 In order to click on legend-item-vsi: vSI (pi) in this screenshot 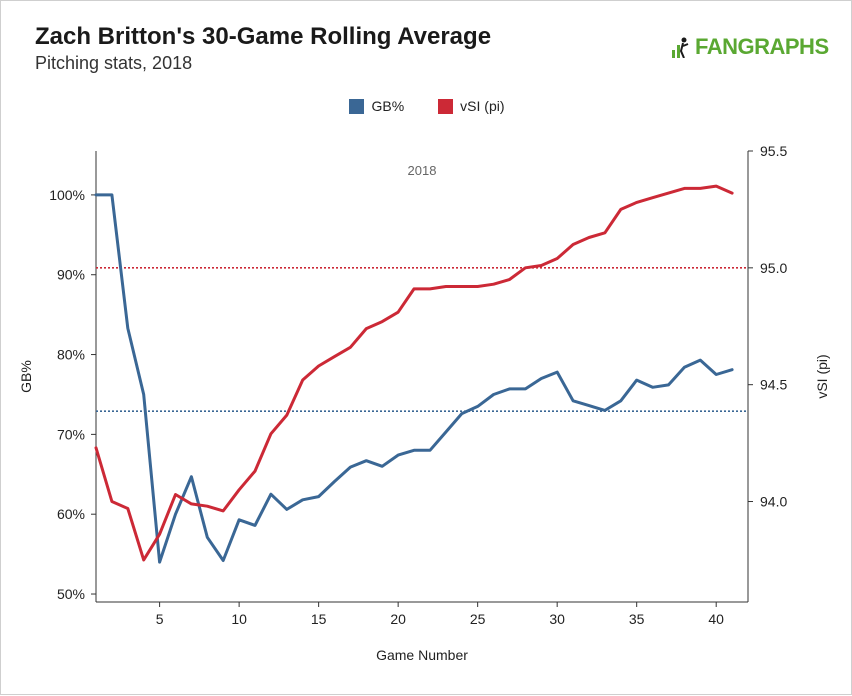, I will do `click(471, 106)`.